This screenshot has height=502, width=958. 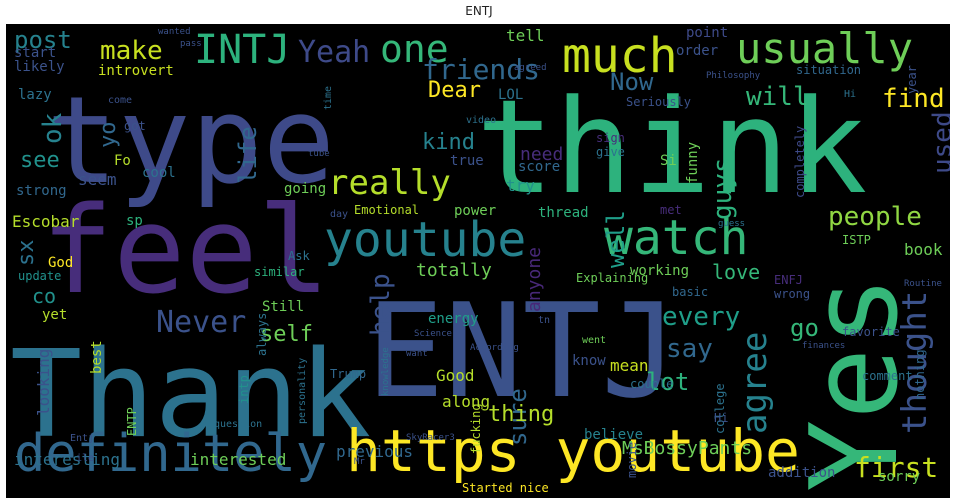 I want to click on cloud-word: guys, so click(x=723, y=188).